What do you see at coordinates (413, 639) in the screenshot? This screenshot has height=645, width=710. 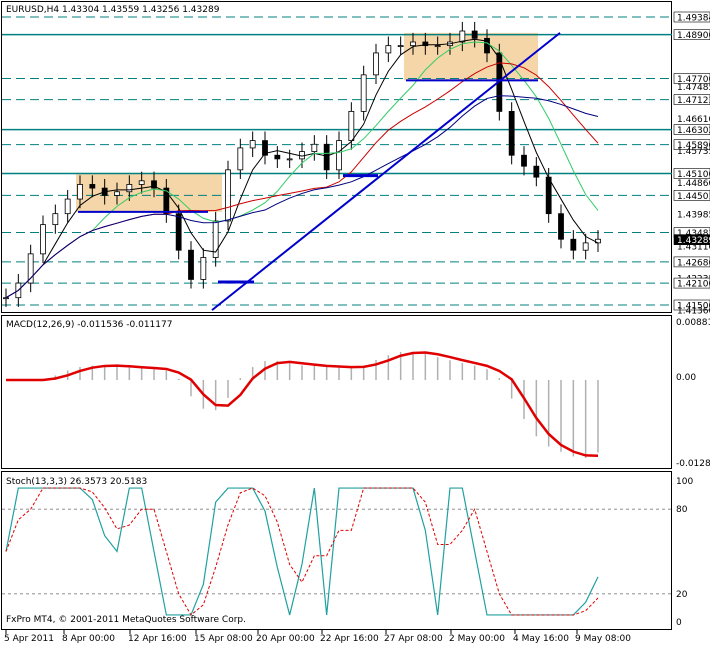 I see `time-label: 27 Apr 08:00` at bounding box center [413, 639].